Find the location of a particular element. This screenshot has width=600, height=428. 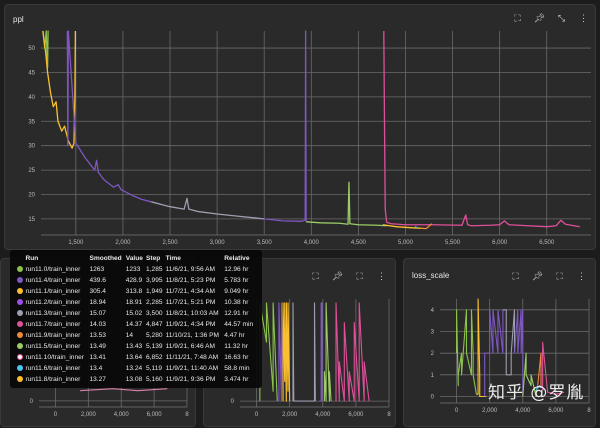

tooltip-time: 11/9/21, 11:40 AM is located at coordinates (192, 368).